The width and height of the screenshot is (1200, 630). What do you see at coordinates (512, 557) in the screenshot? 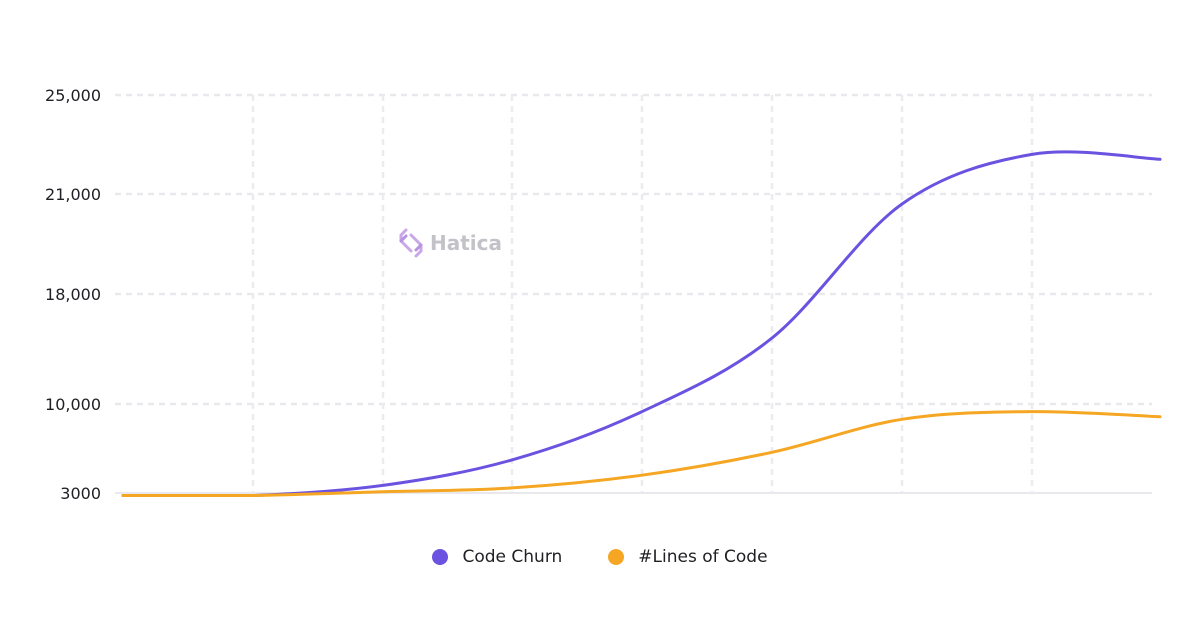
I see `legend-label-code-churn: Code Churn` at bounding box center [512, 557].